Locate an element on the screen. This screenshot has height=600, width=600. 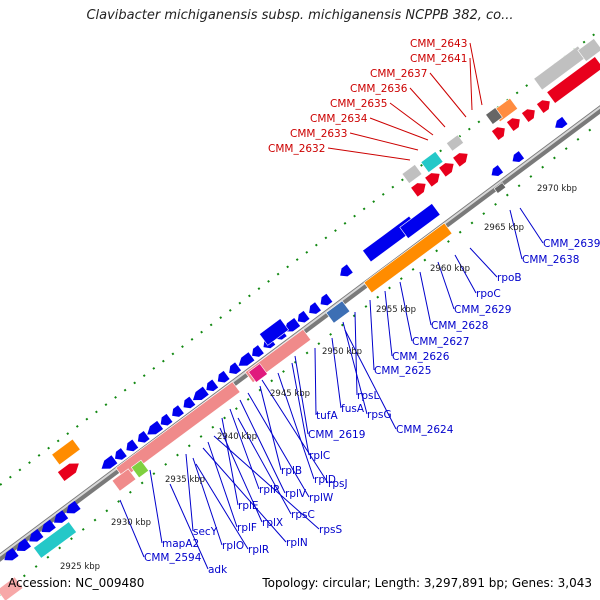
reverse-gene-label: rplP is located at coordinates (269, 490).